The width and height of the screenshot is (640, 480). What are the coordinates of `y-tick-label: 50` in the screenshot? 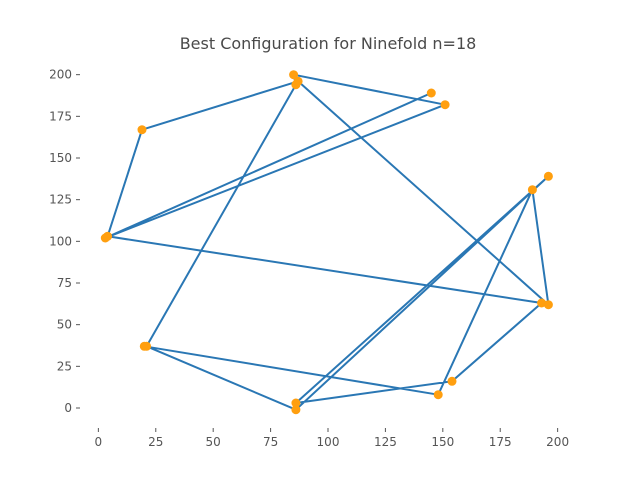 It's located at (64, 325).